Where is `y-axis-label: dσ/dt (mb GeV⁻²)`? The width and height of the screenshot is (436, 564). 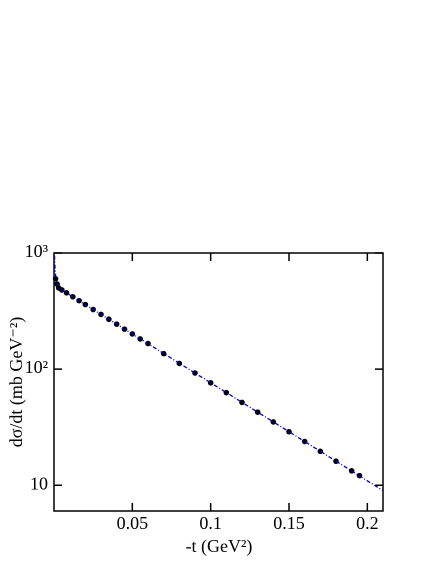 y-axis-label: dσ/dt (mb GeV⁻²) is located at coordinates (16, 382).